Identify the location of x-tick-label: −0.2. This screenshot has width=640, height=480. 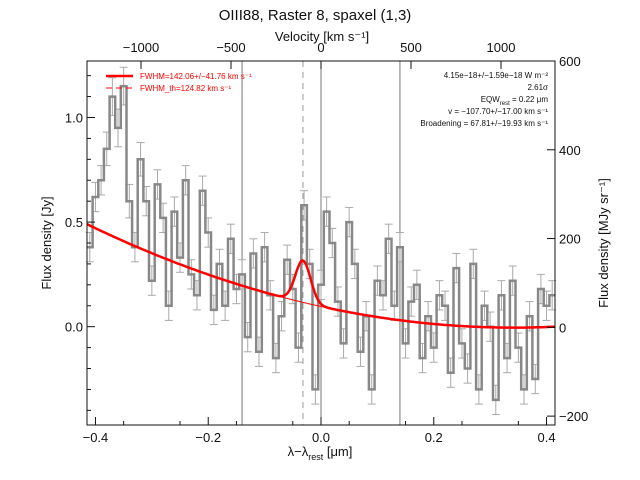
(208, 437).